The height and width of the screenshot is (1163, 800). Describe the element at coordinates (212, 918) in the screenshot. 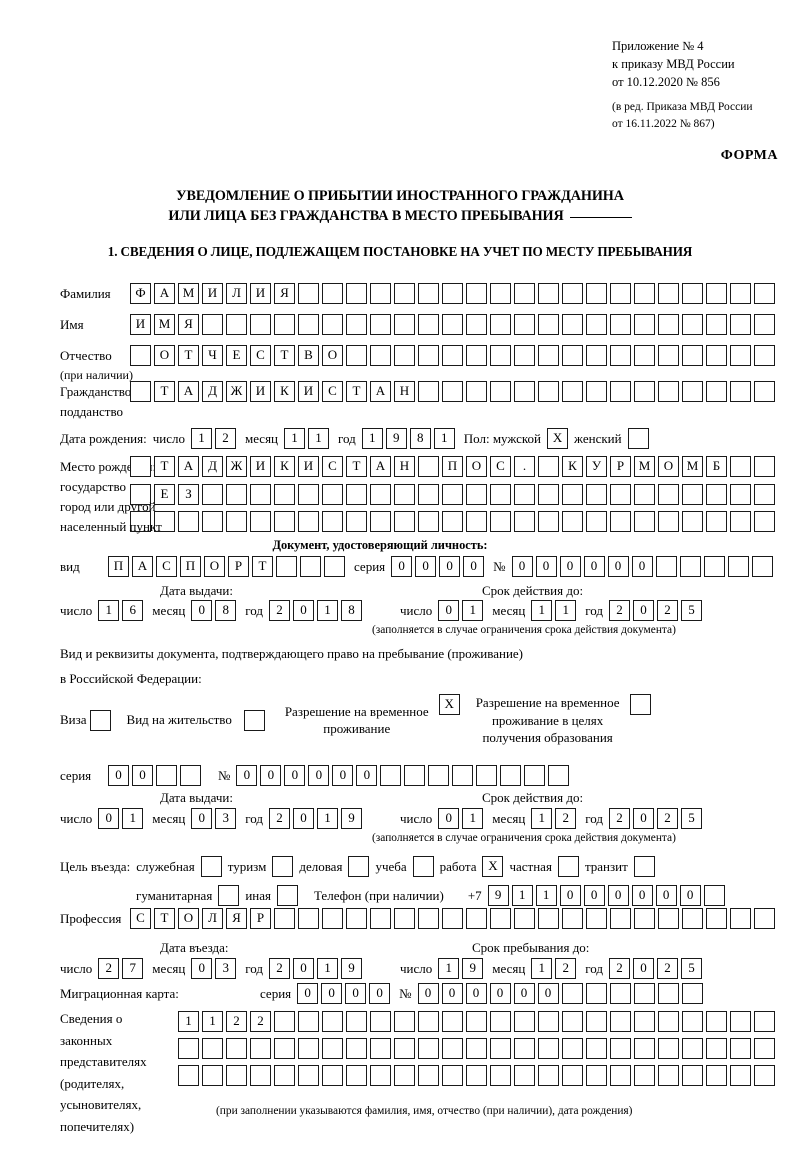

I see `char-cell: Л` at that location.